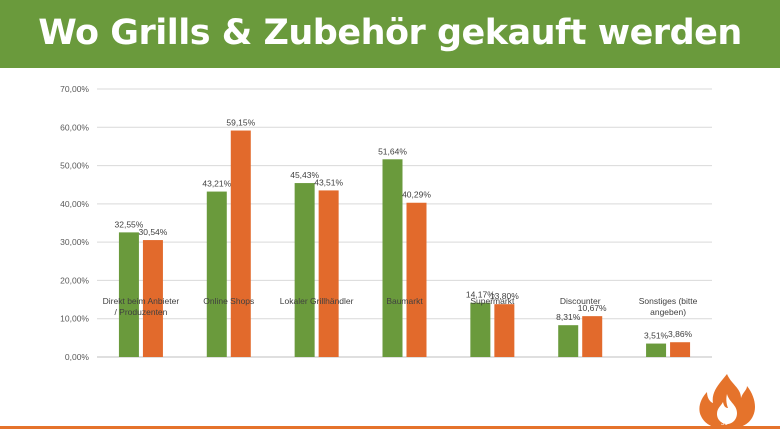 This screenshot has height=439, width=780. Describe the element at coordinates (580, 301) in the screenshot. I see `x-tick-label: Discounter` at that location.